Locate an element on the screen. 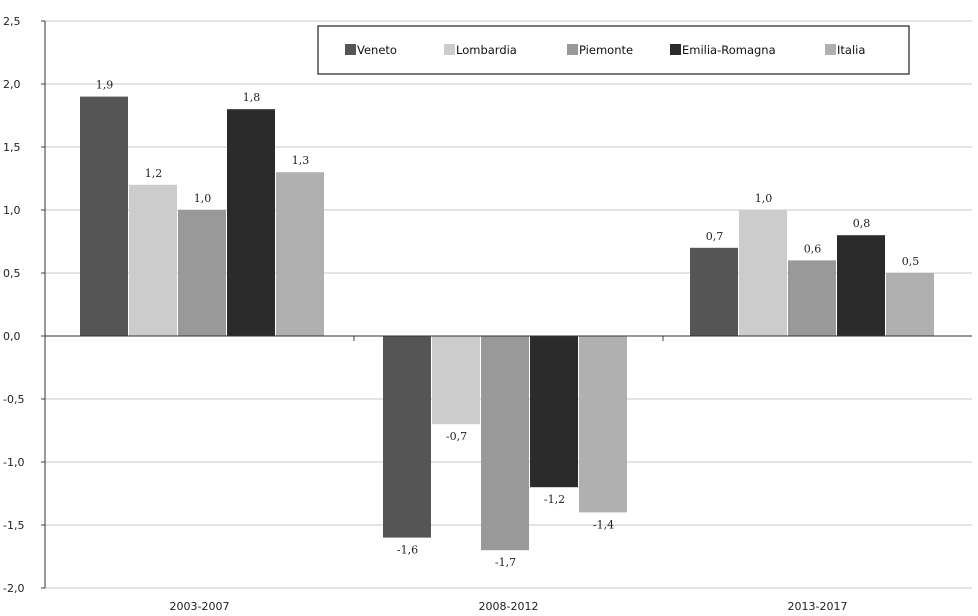 Image resolution: width=978 pixels, height=616 pixels. x-tick-label: 2008-2012 is located at coordinates (509, 606).